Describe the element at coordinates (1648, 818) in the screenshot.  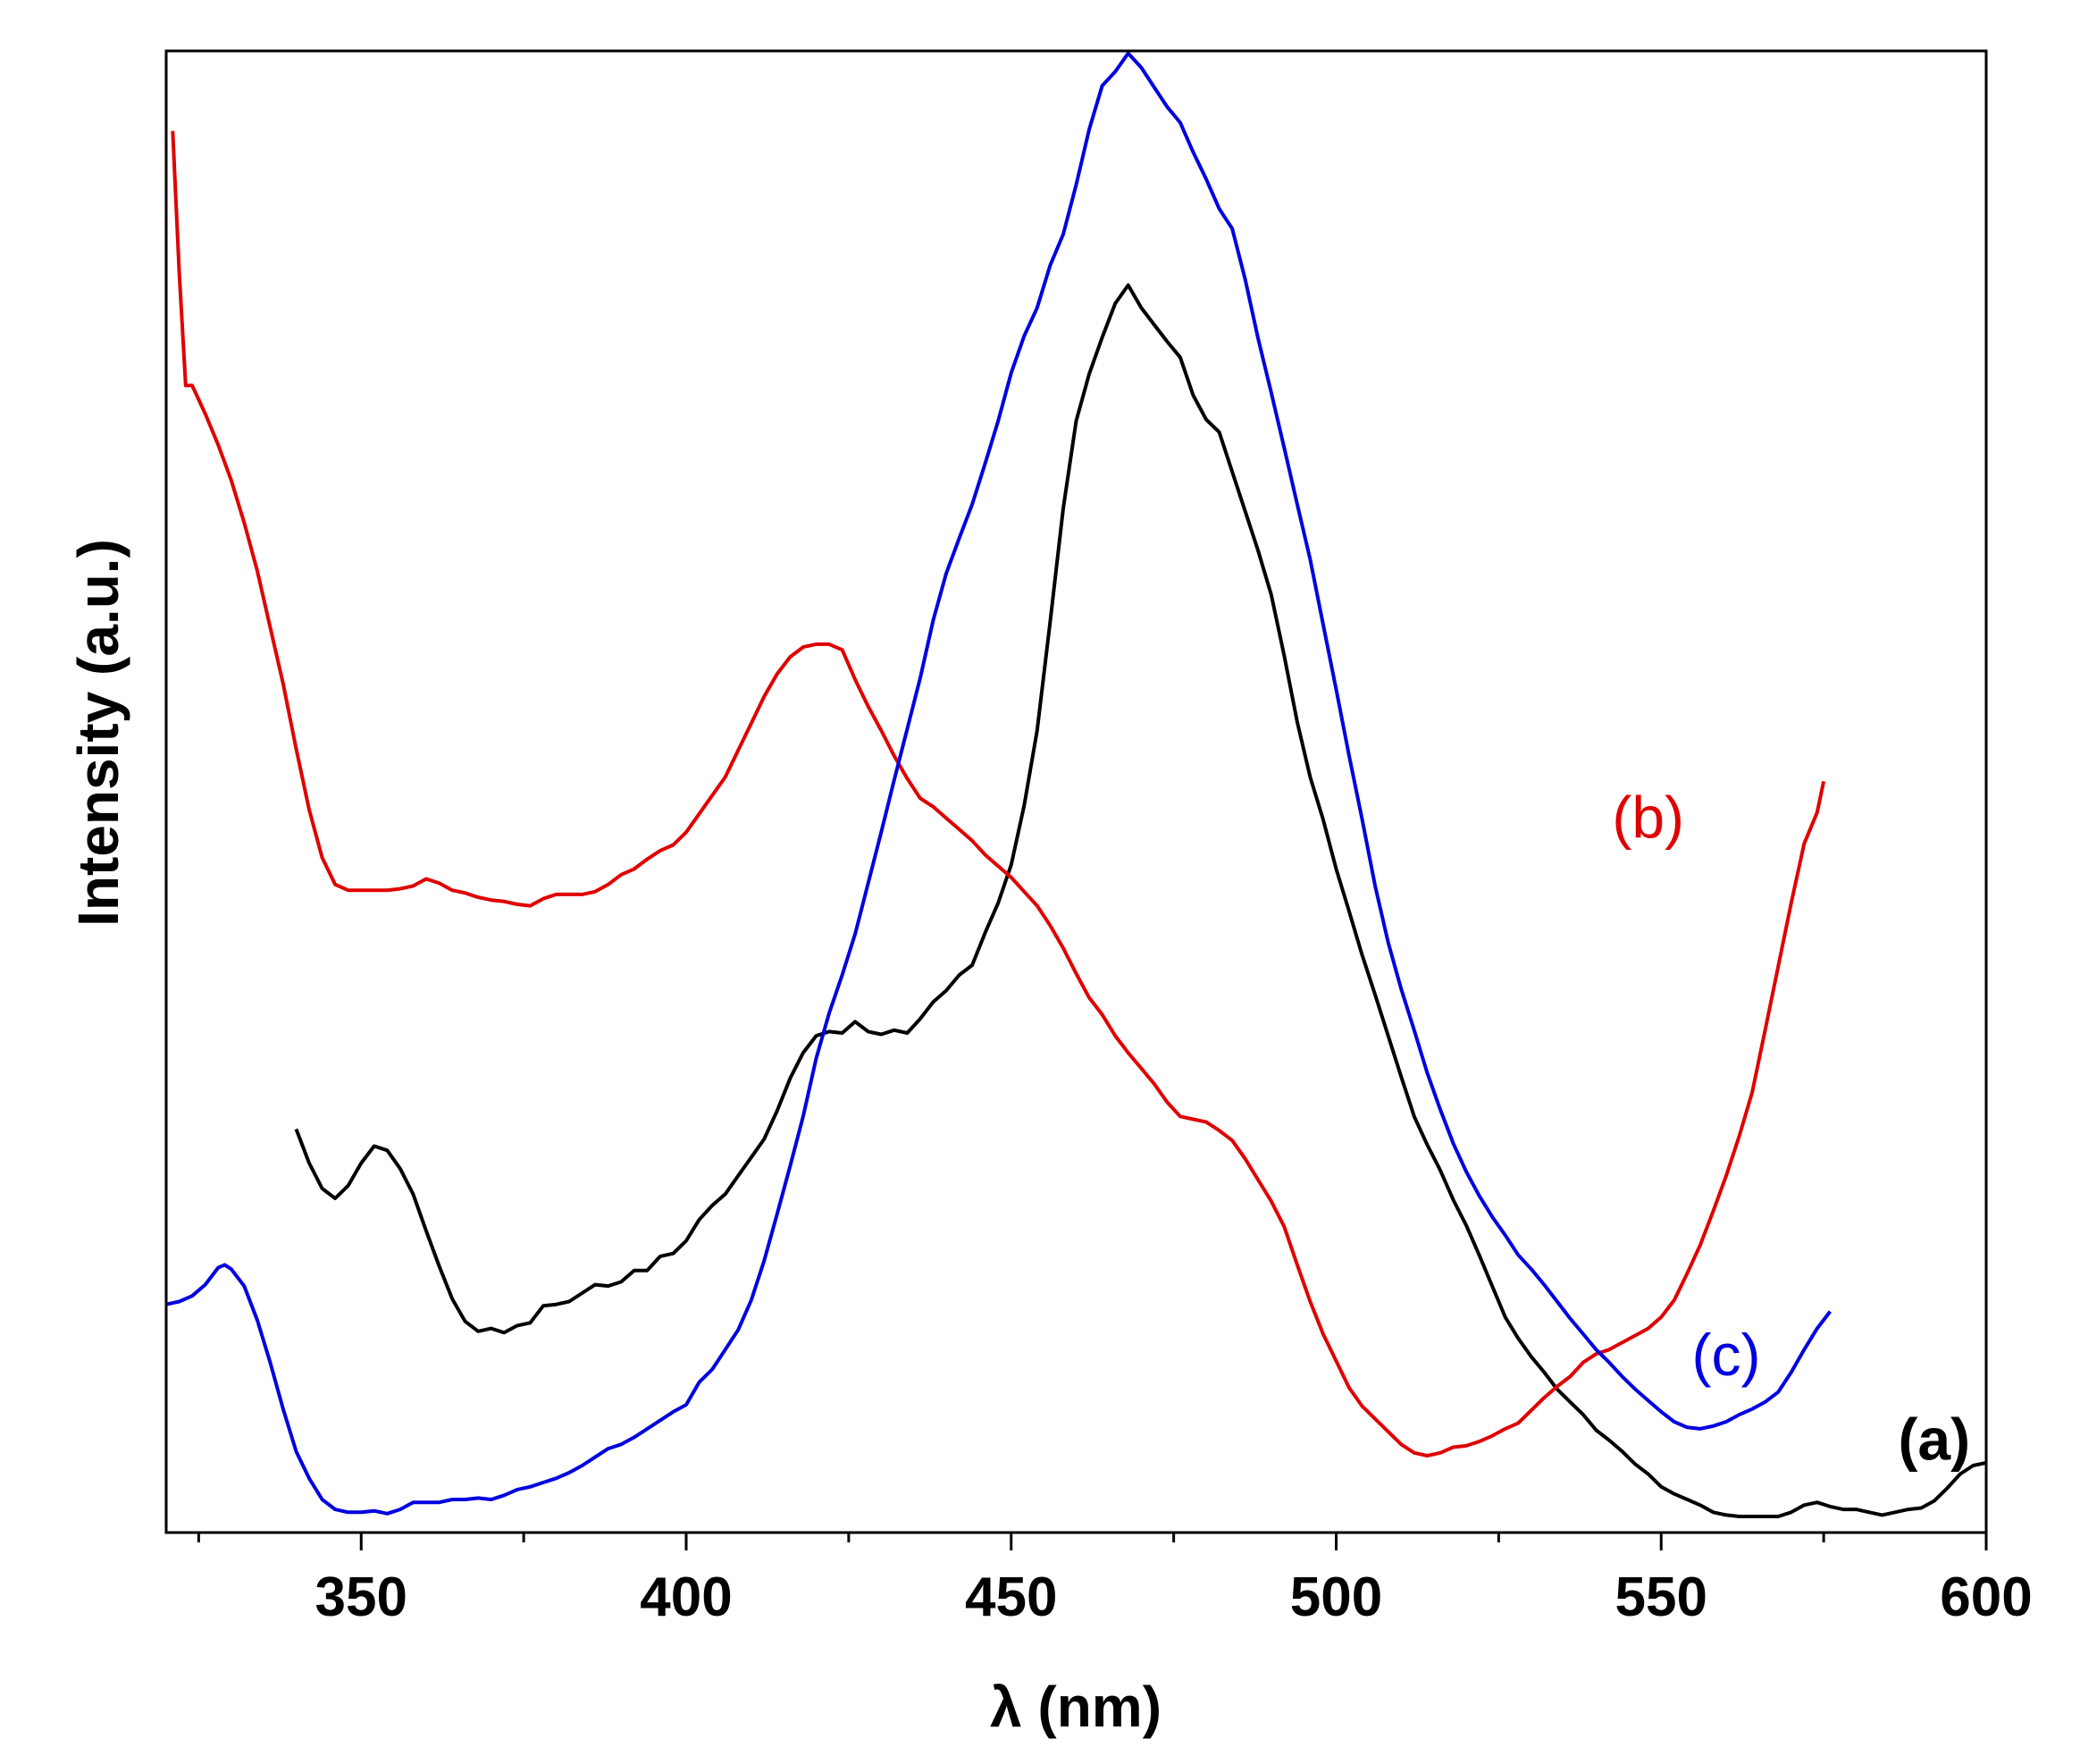
I see `series-label-b: (b)` at that location.